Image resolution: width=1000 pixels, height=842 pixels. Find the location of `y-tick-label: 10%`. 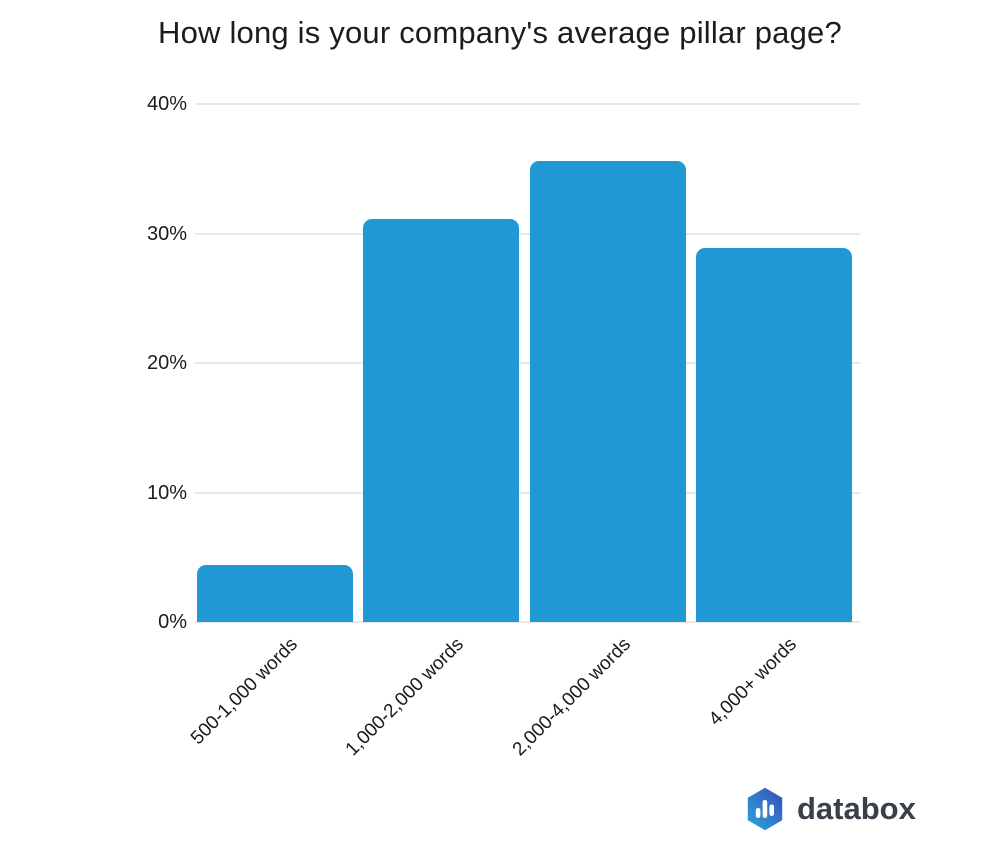

y-tick-label: 10% is located at coordinates (166, 492).